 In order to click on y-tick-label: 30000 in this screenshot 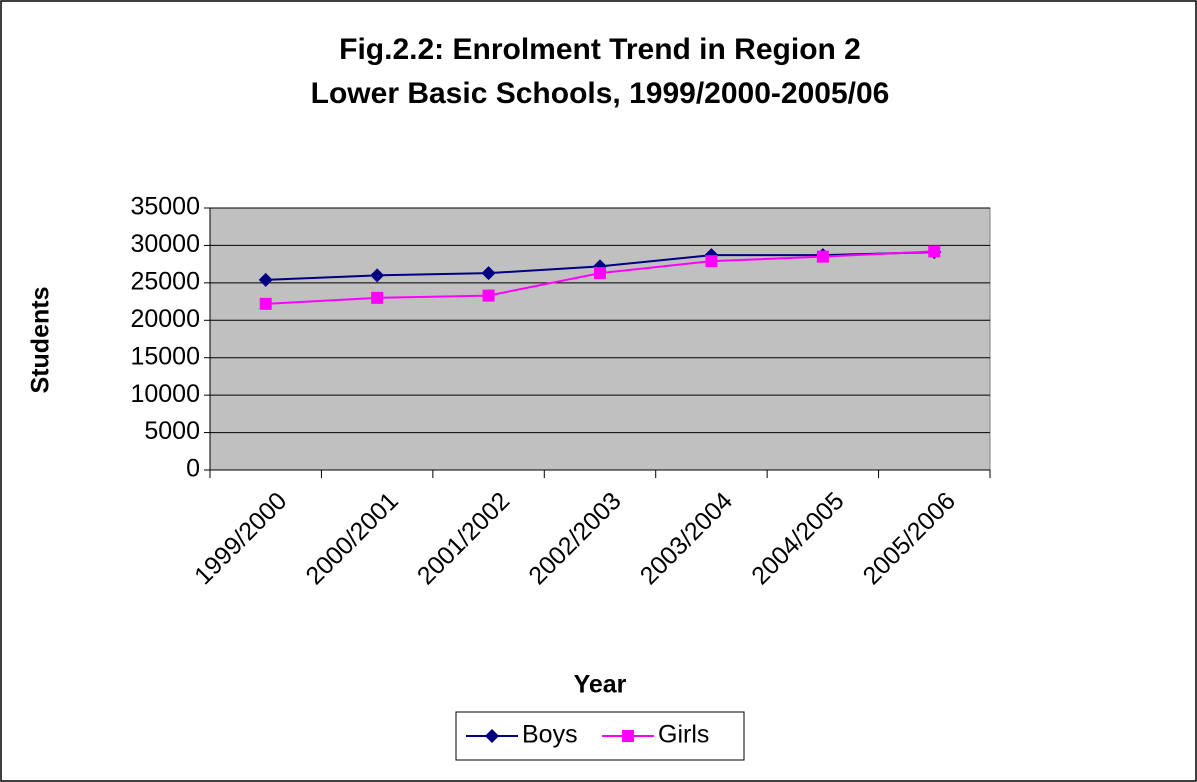, I will do `click(165, 244)`.